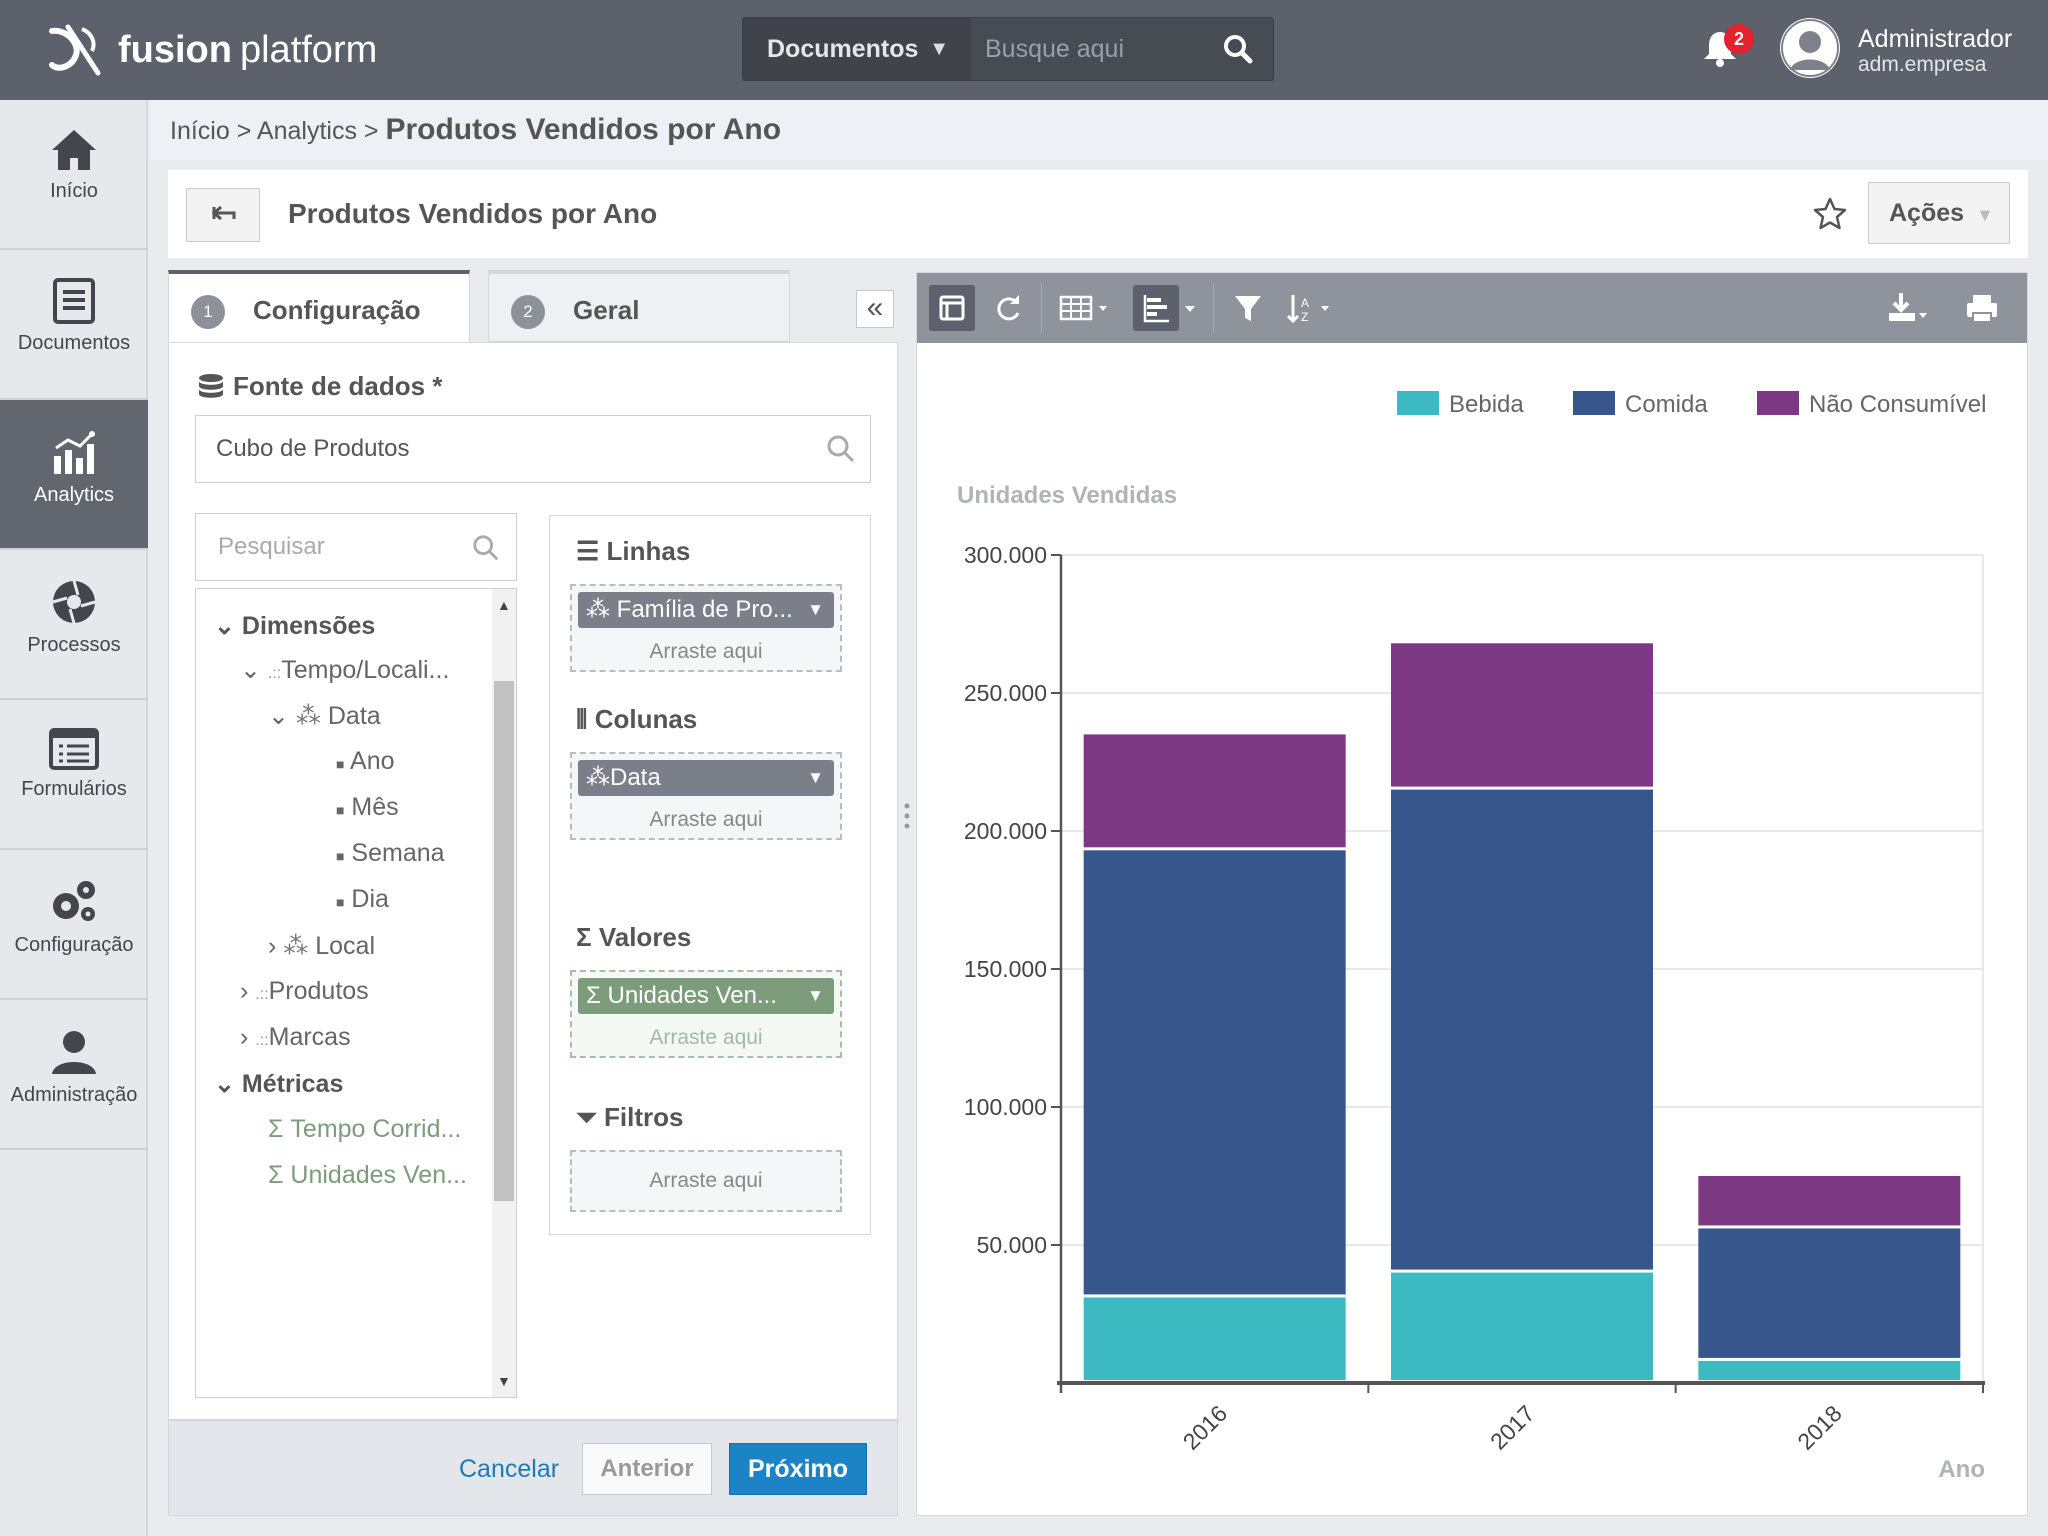 Image resolution: width=2048 pixels, height=1536 pixels. Describe the element at coordinates (1897, 404) in the screenshot. I see `legend-label: Não Consumível` at that location.